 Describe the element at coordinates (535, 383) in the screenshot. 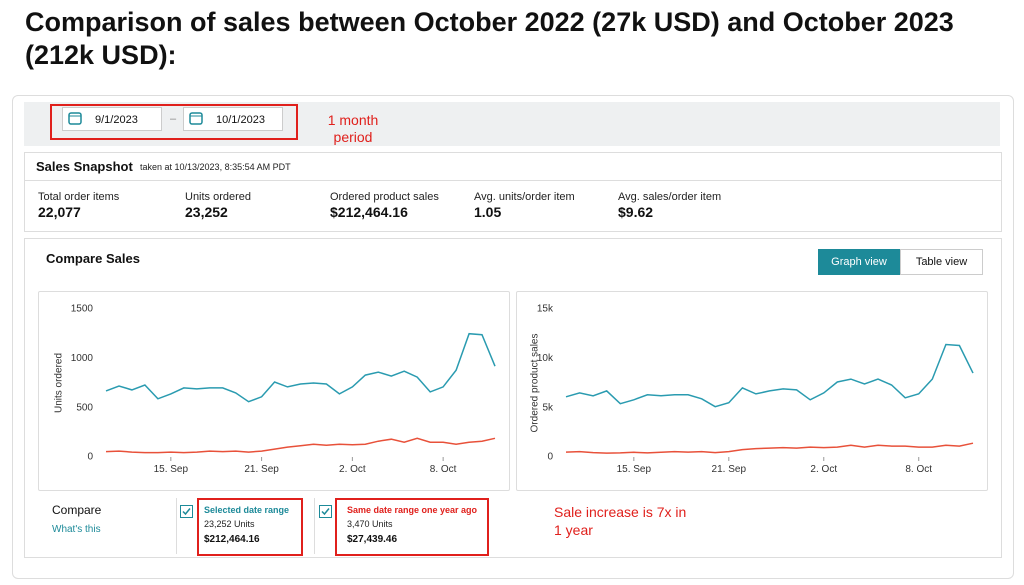

I see `y-axis-label: Ordered product sales` at that location.